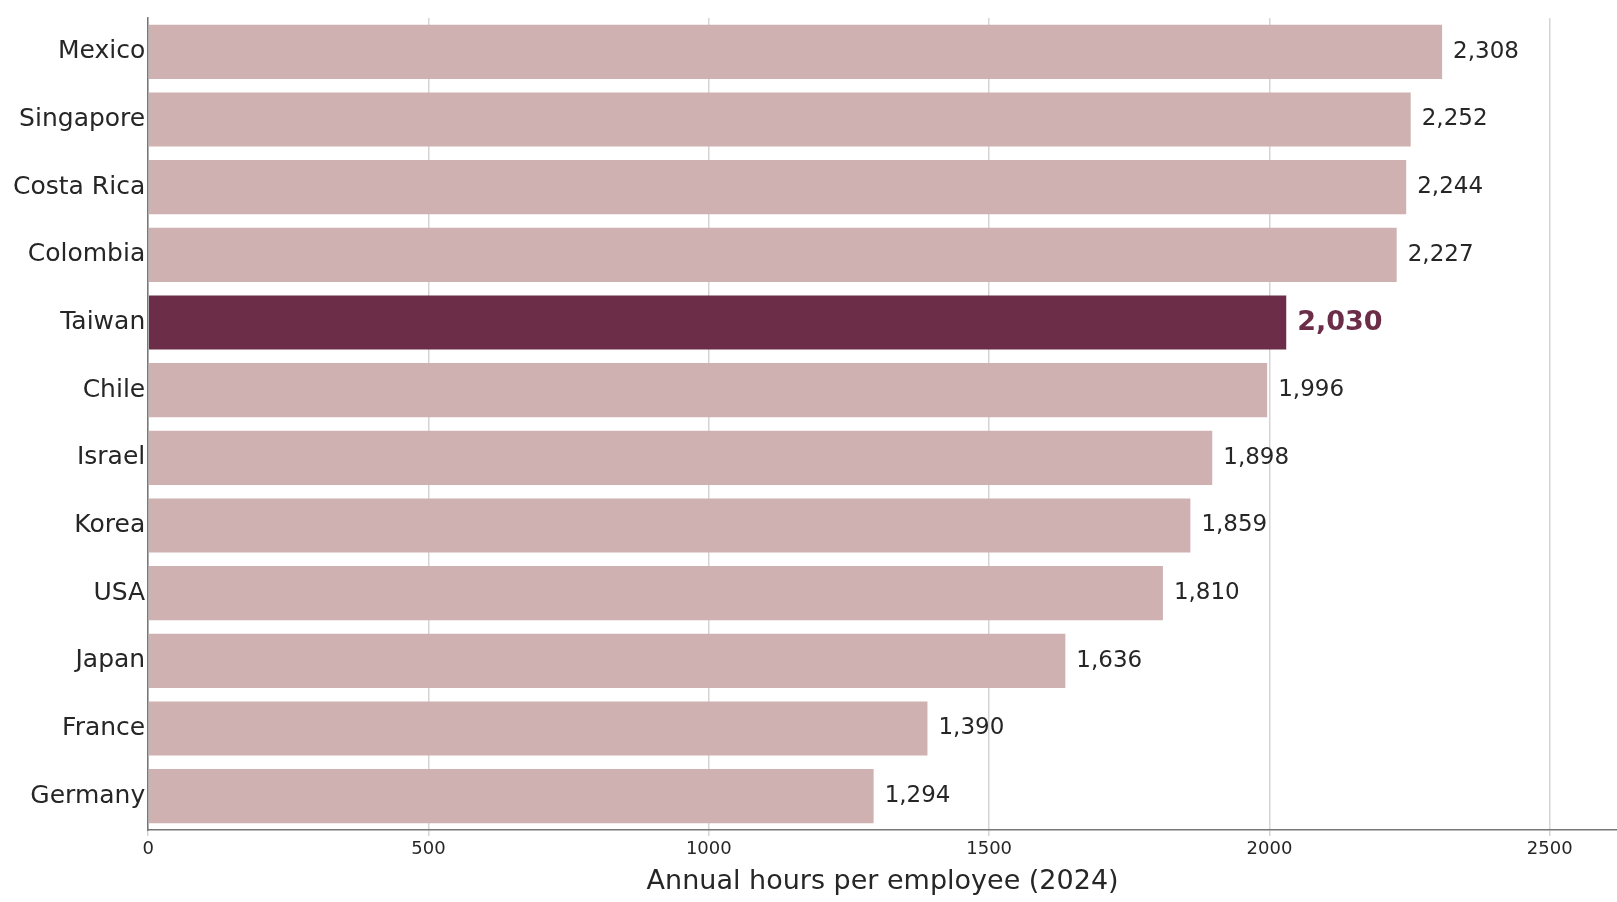  I want to click on y-tick-label: Korea, so click(110, 523).